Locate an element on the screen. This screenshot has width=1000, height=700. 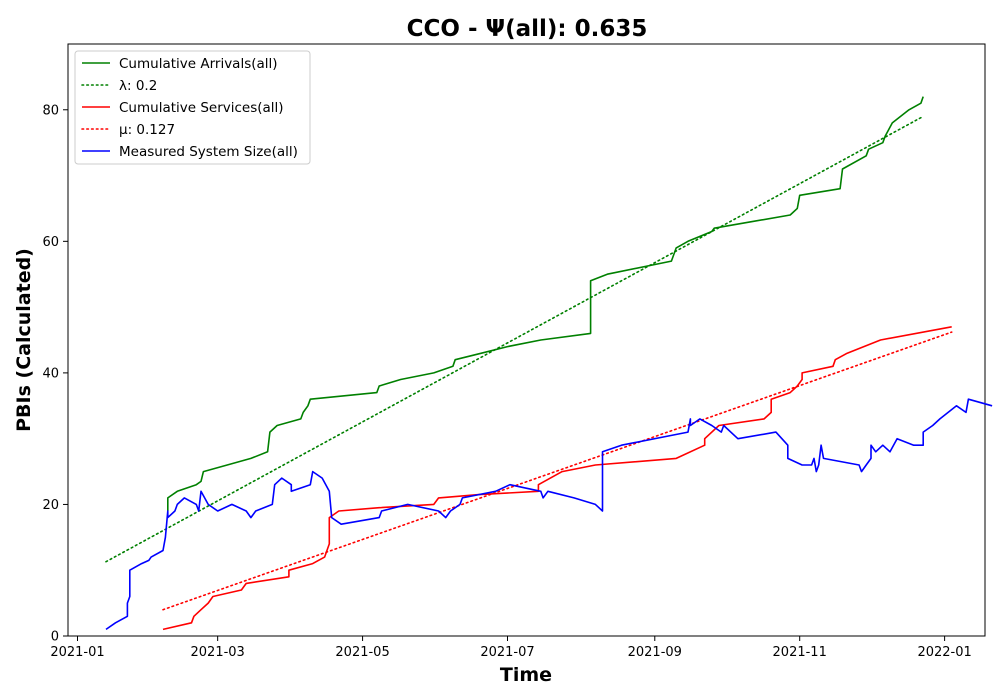
x-tick-label: 2021-05 is located at coordinates (362, 652).